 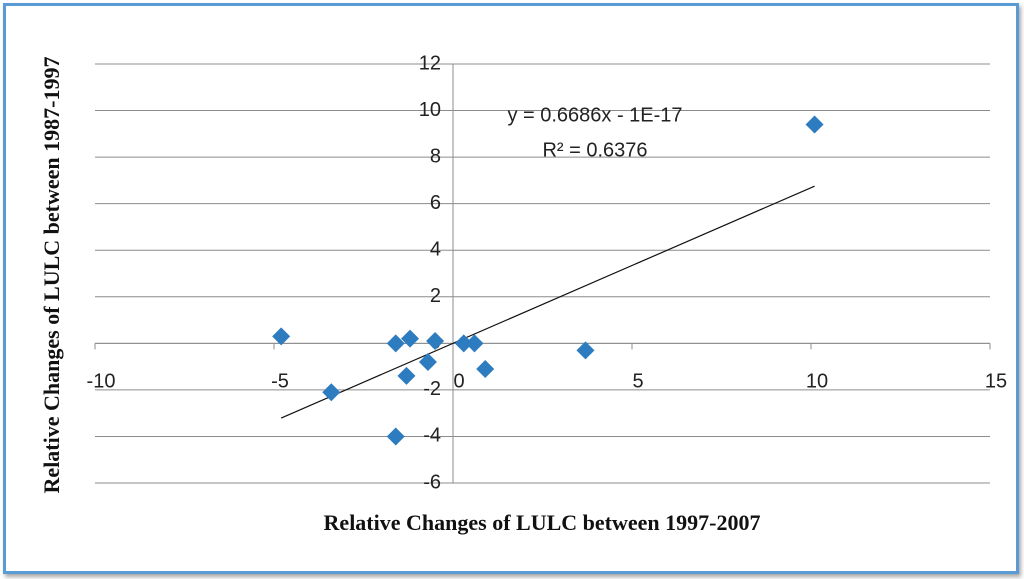 What do you see at coordinates (101, 382) in the screenshot?
I see `x-tick-label: -10` at bounding box center [101, 382].